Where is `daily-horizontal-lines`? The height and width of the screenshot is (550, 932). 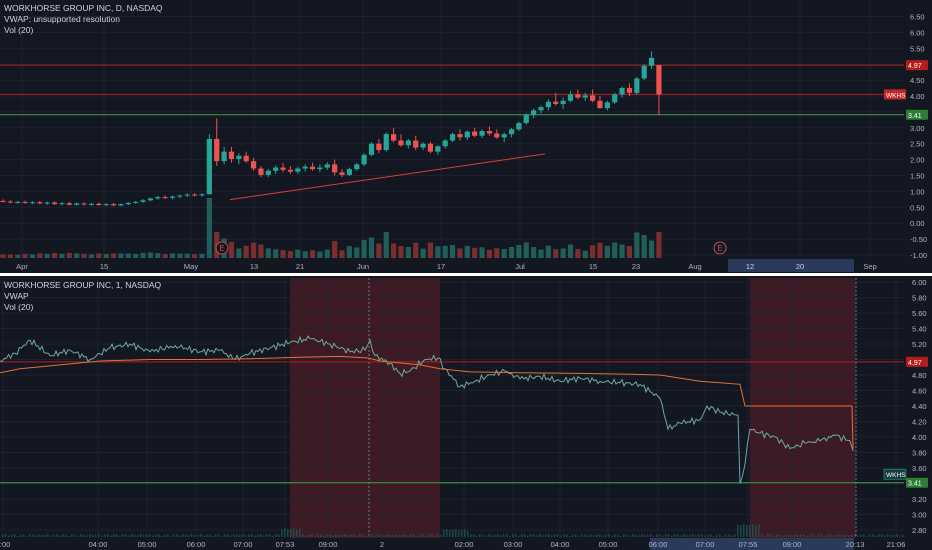
daily-horizontal-lines is located at coordinates (452, 90).